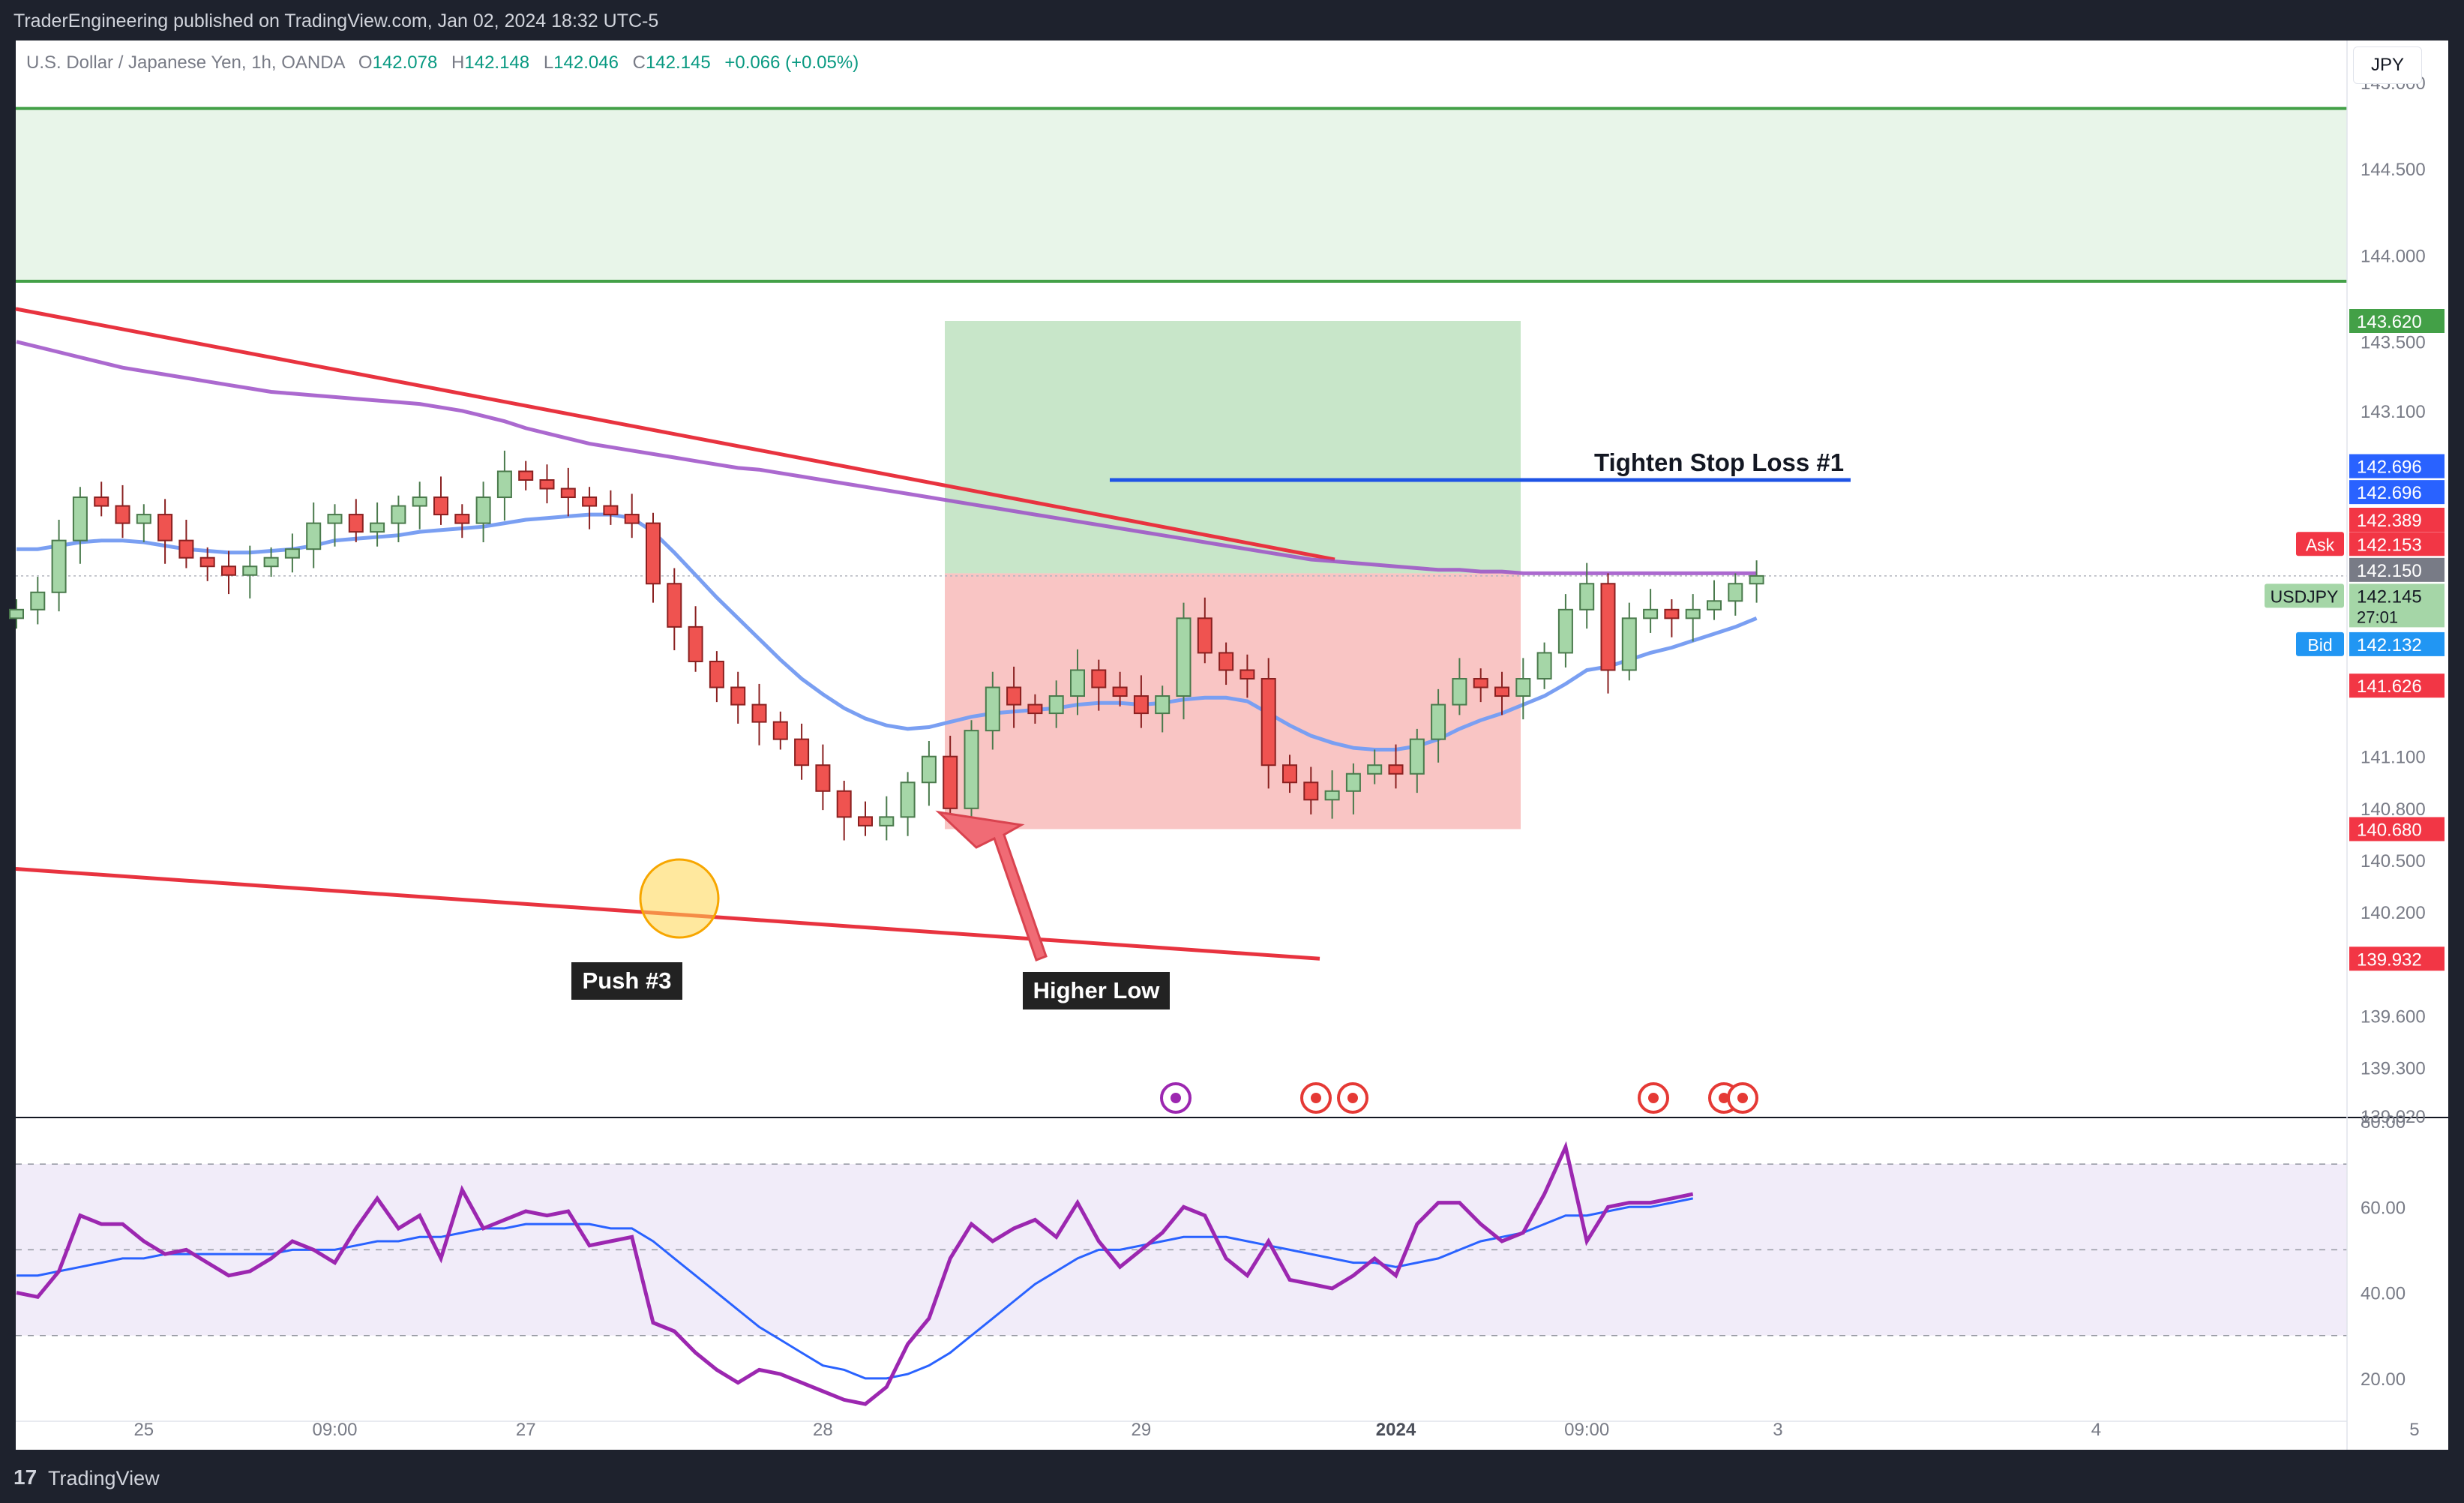  Describe the element at coordinates (2320, 544) in the screenshot. I see `price-tag-text: Ask` at that location.